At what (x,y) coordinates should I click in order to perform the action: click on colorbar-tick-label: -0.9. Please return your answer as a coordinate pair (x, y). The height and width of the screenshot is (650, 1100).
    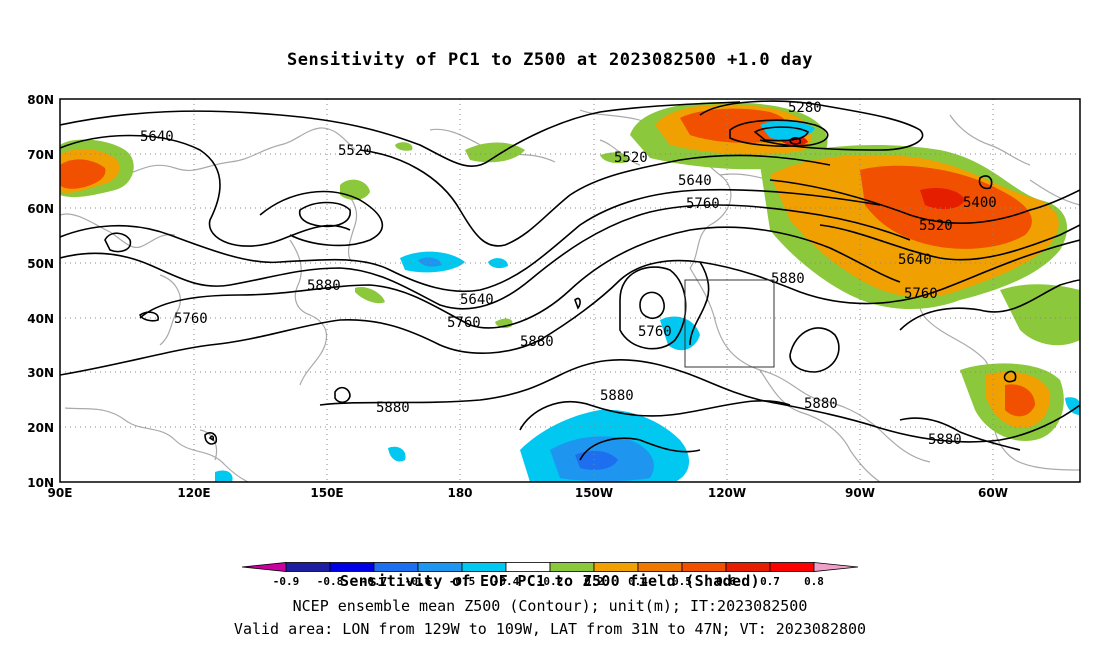
    Looking at the image, I should click on (286, 581).